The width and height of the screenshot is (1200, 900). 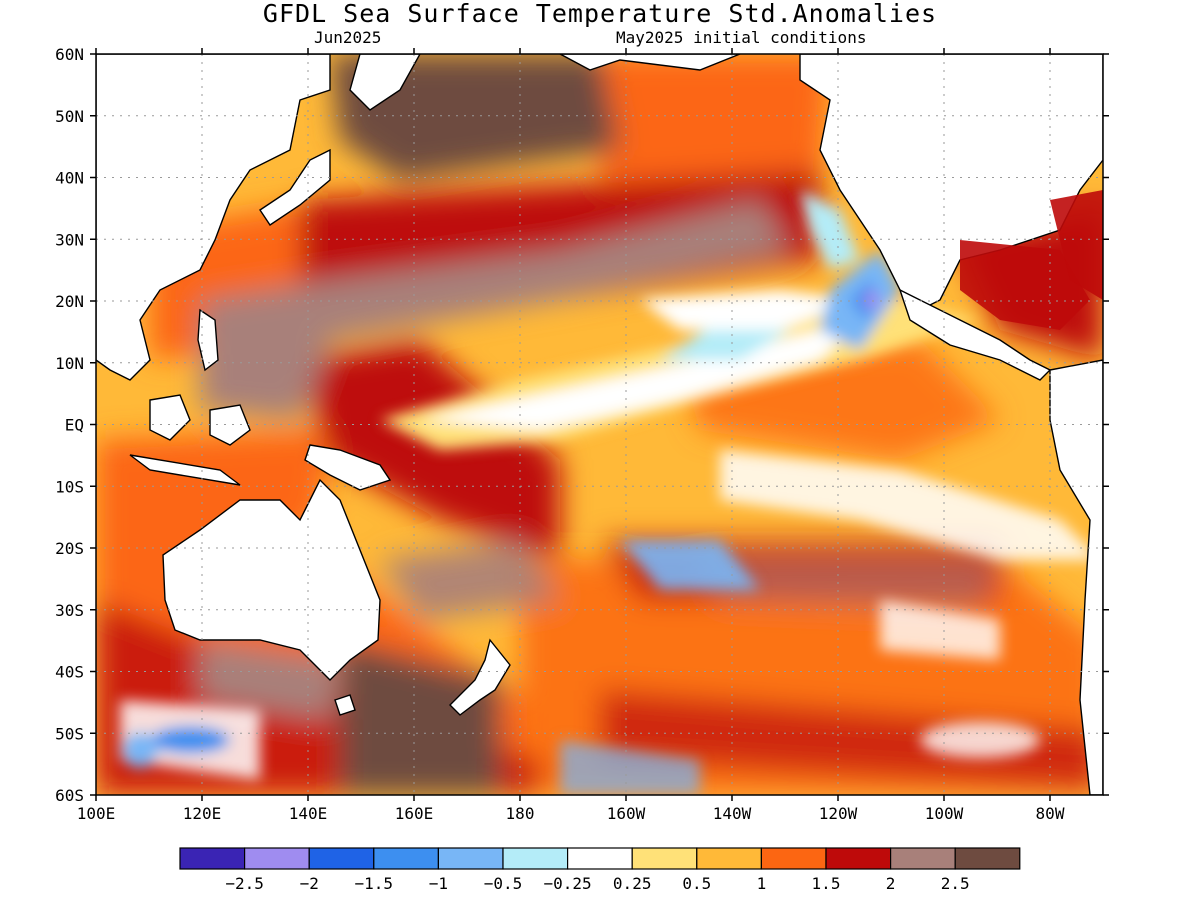 I want to click on lon-label: 180, so click(x=520, y=813).